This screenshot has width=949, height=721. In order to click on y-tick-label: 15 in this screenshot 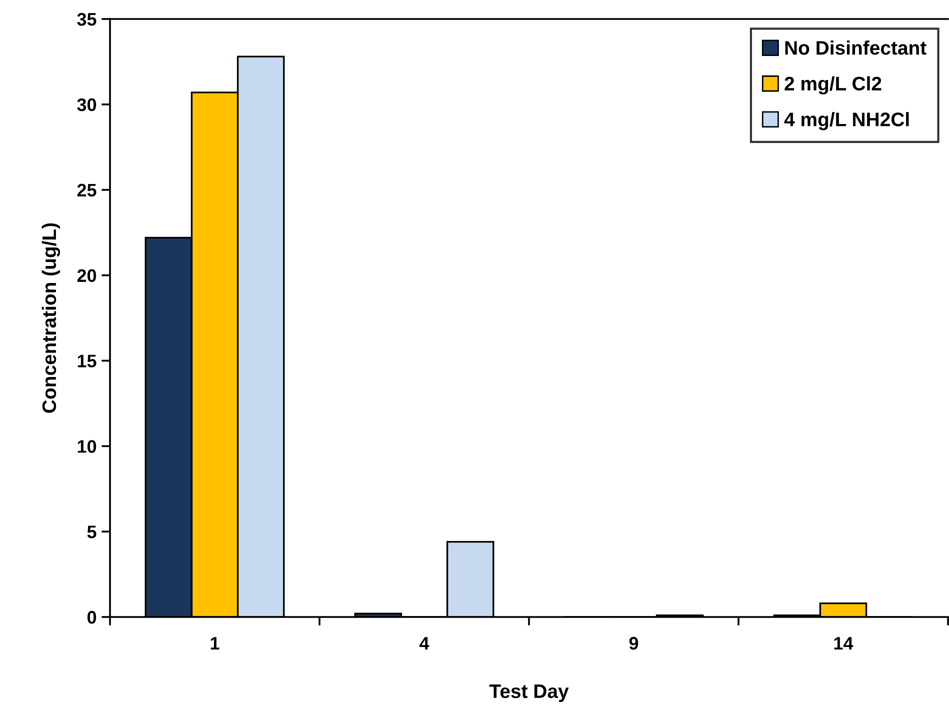, I will do `click(87, 361)`.